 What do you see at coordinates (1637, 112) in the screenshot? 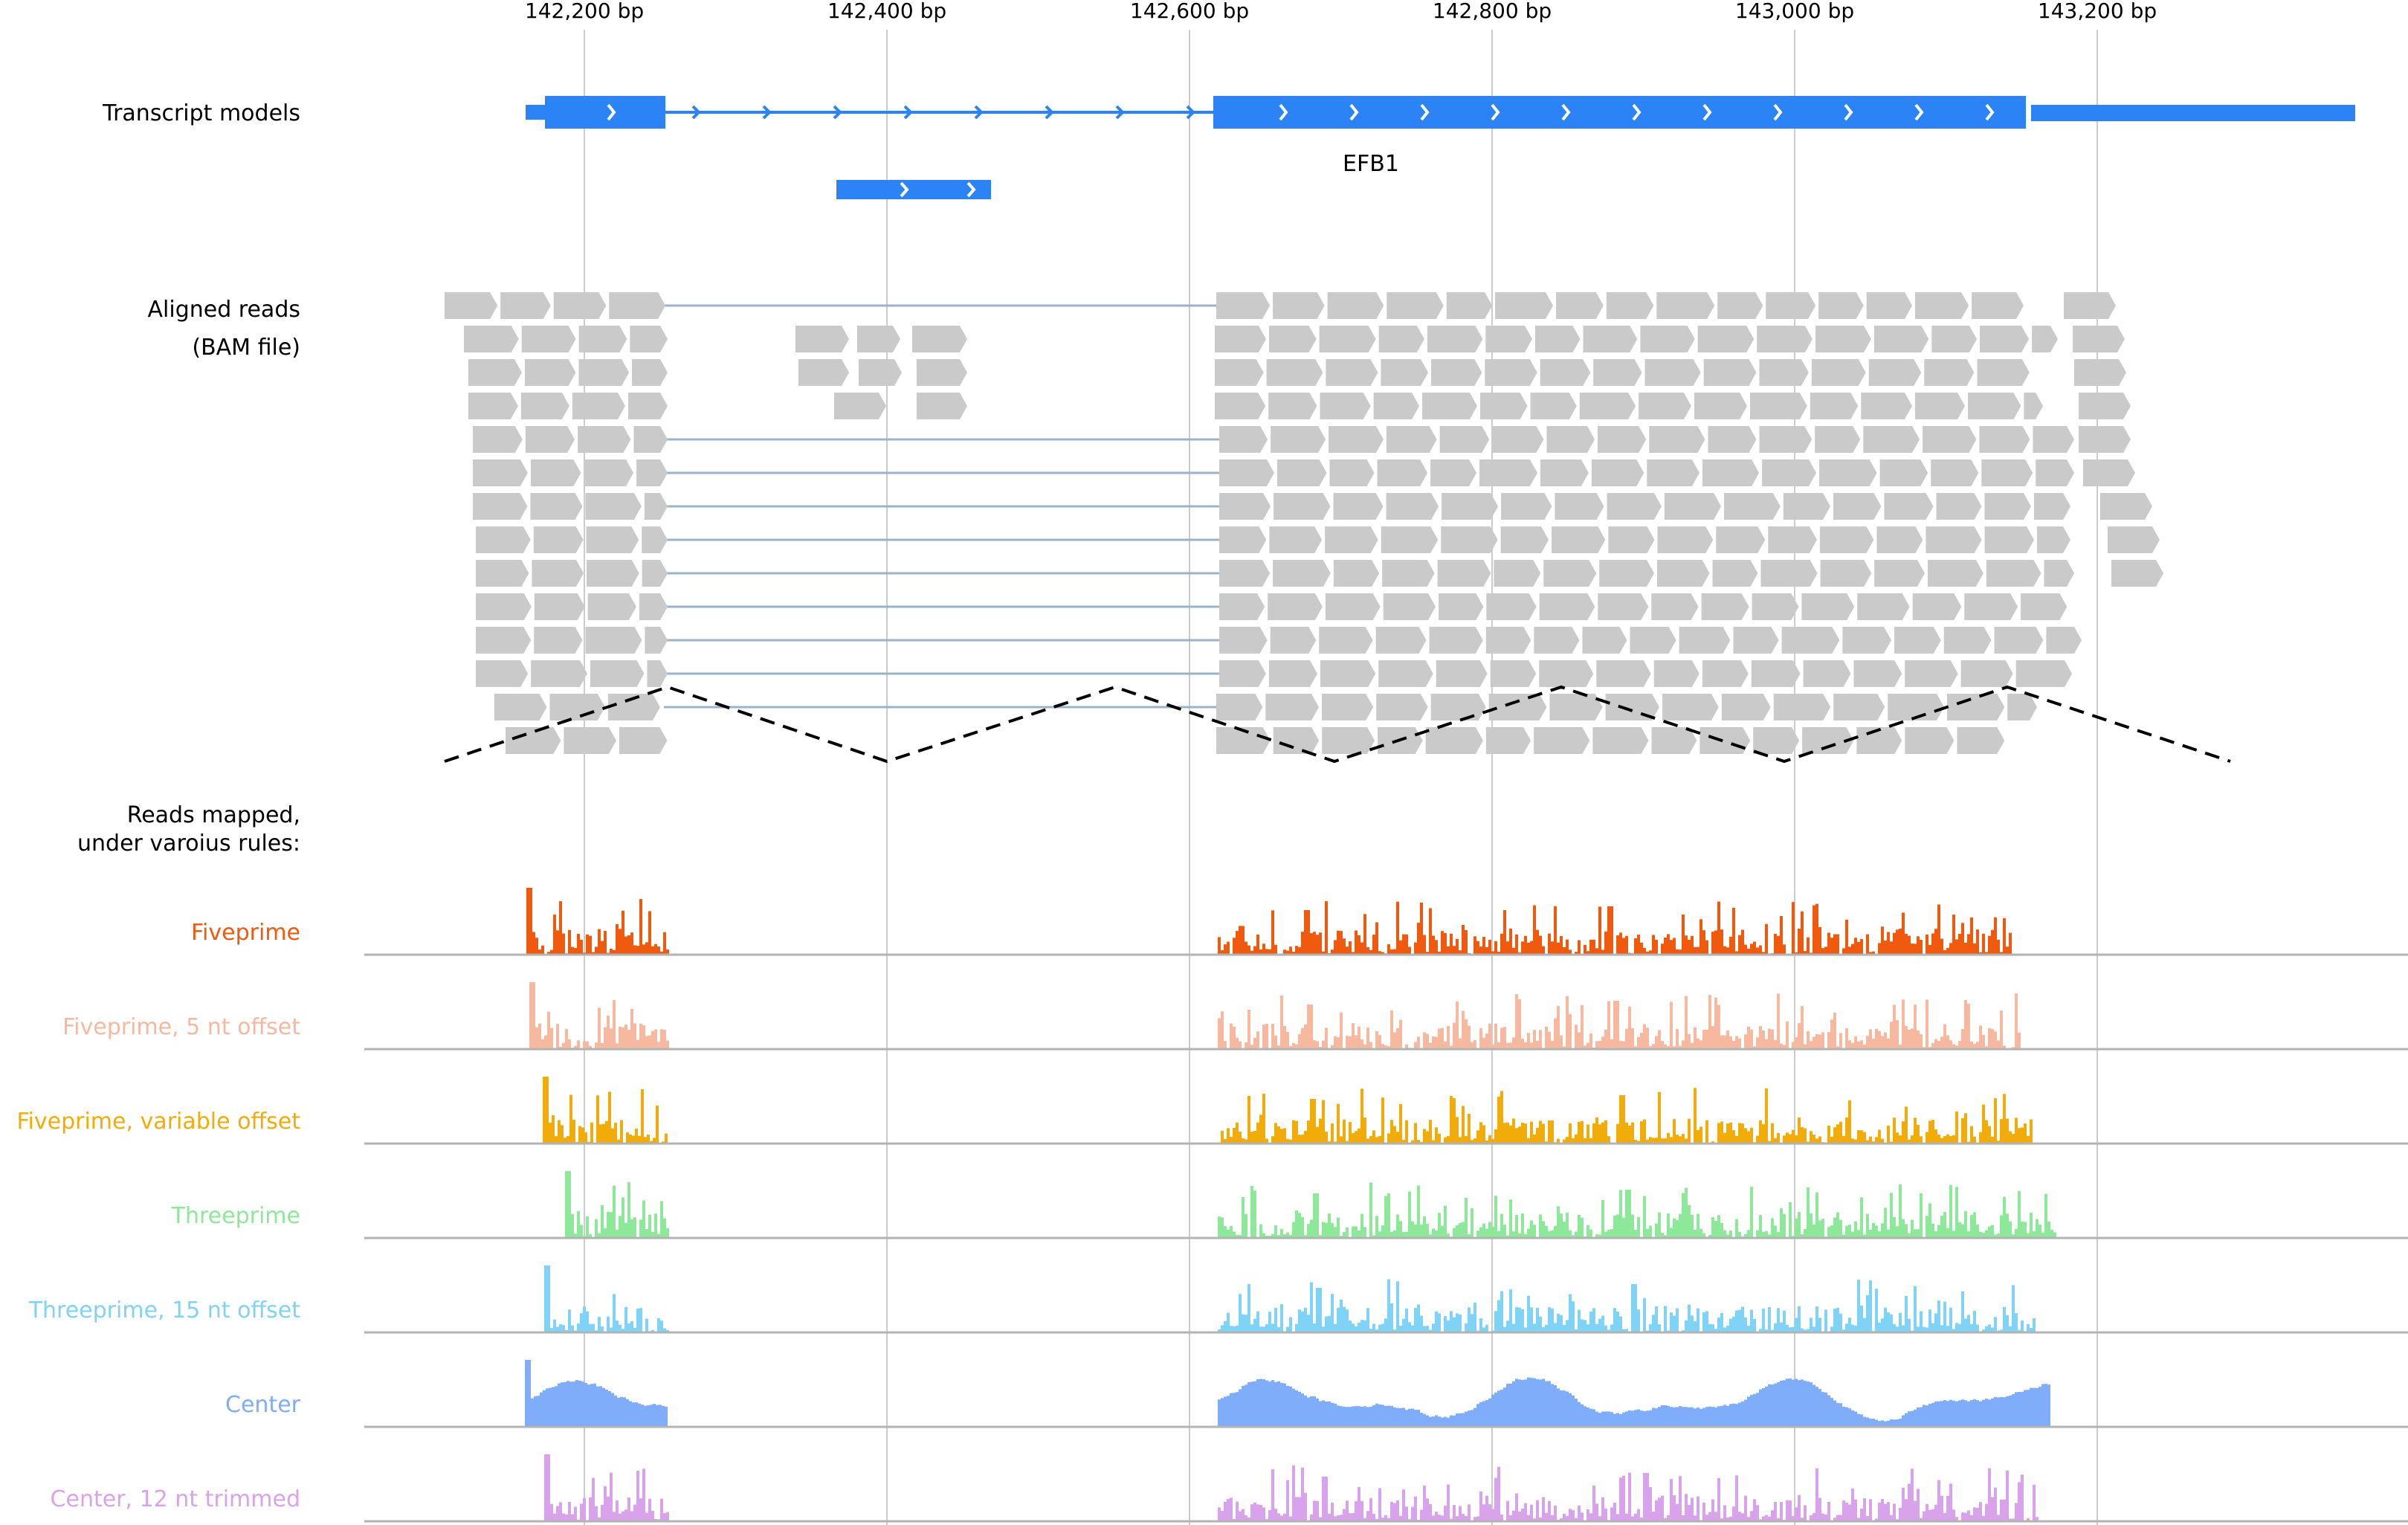
I see `strand-chevron-icon` at bounding box center [1637, 112].